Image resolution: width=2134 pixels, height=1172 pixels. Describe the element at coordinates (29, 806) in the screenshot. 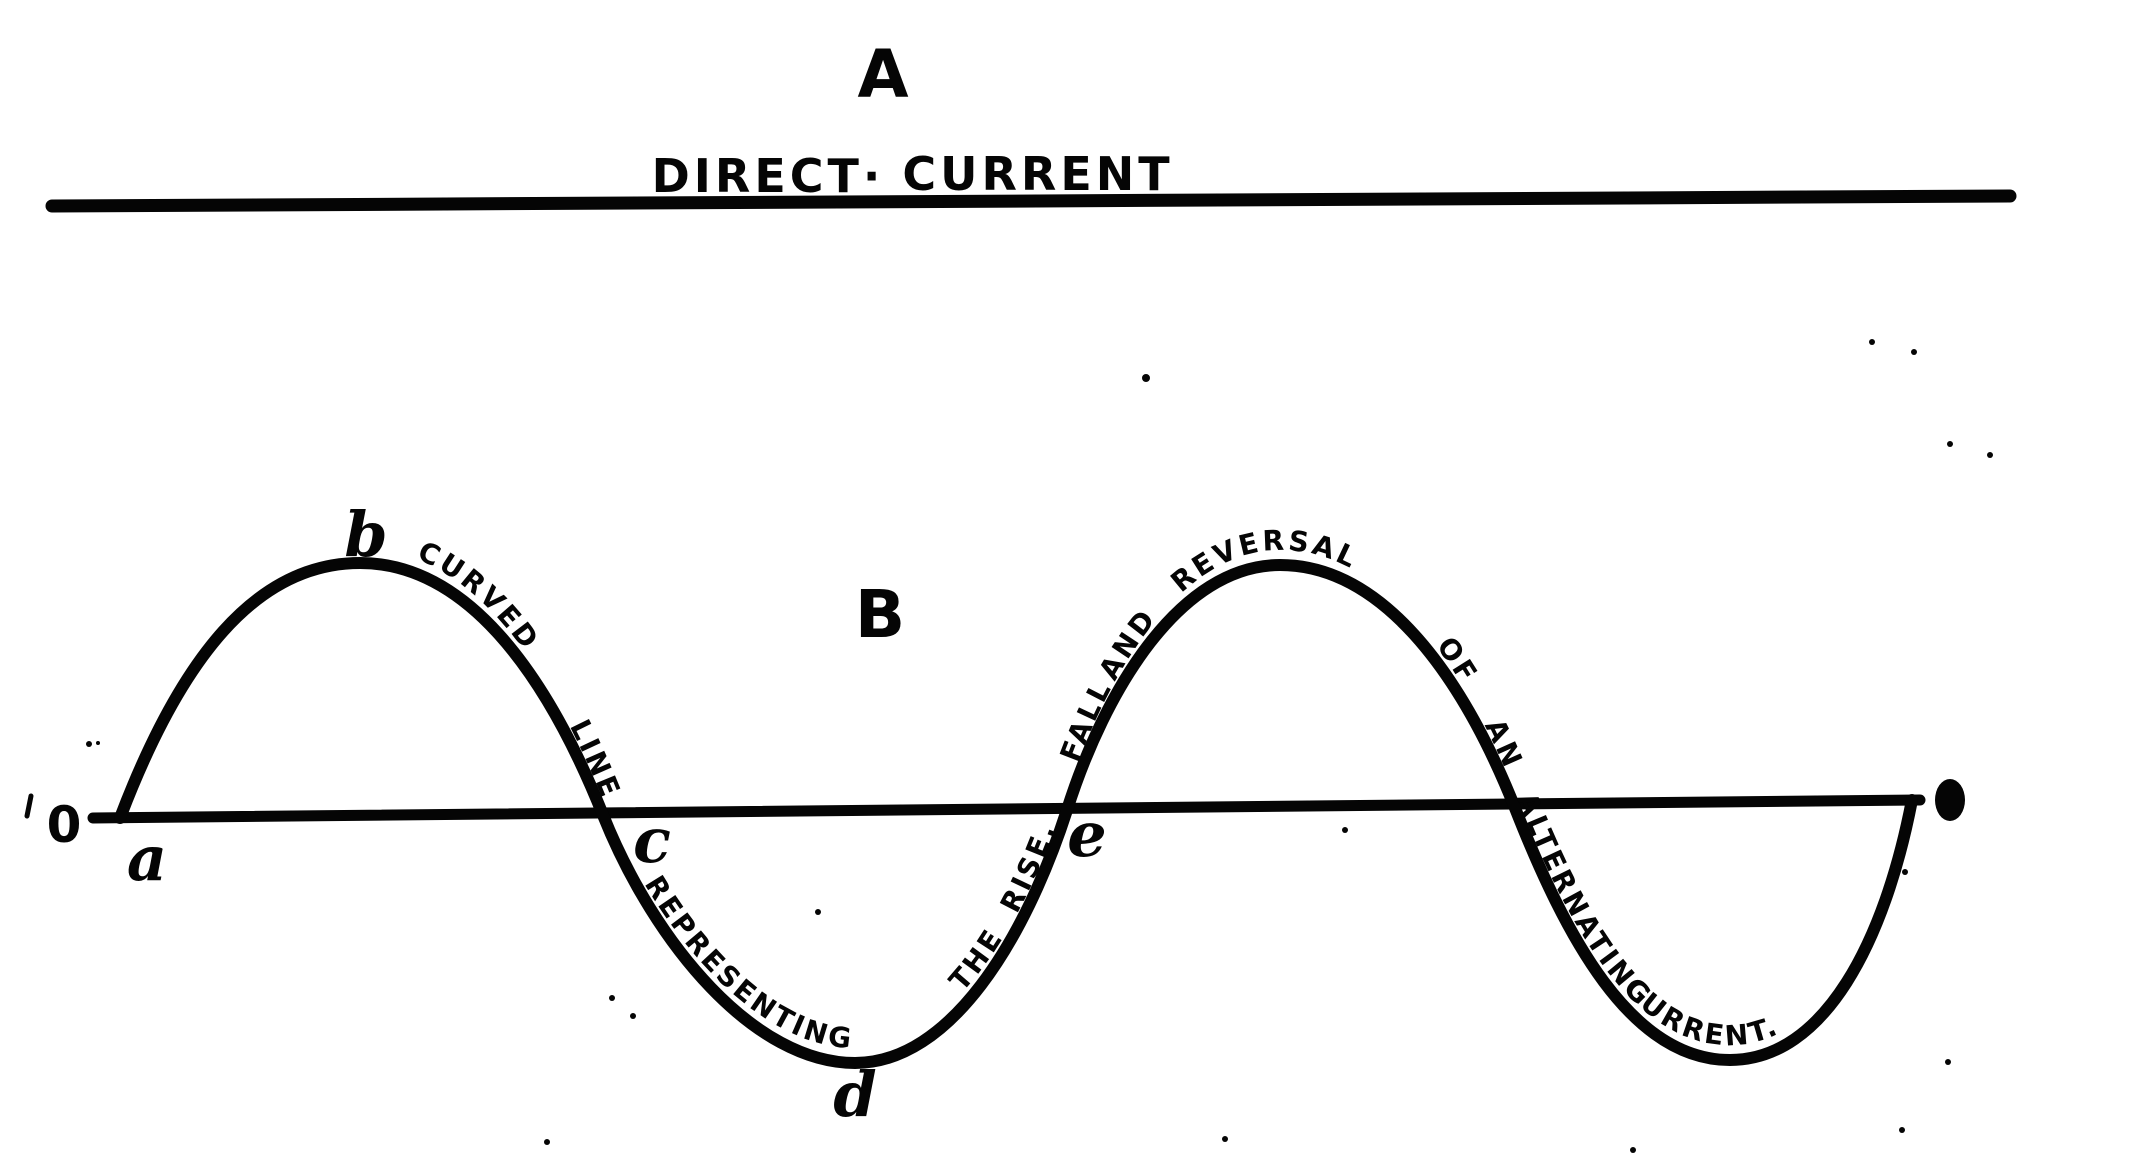

I see `origin-tick` at that location.